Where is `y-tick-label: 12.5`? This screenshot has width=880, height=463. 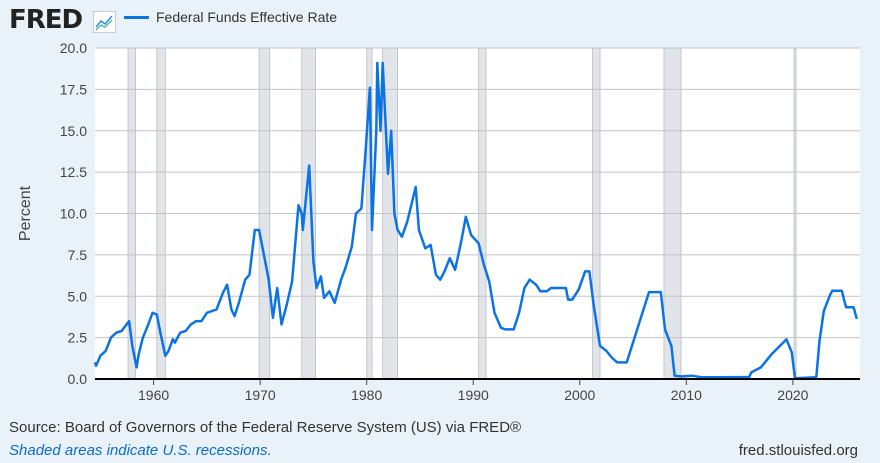
y-tick-label: 12.5 is located at coordinates (73, 172).